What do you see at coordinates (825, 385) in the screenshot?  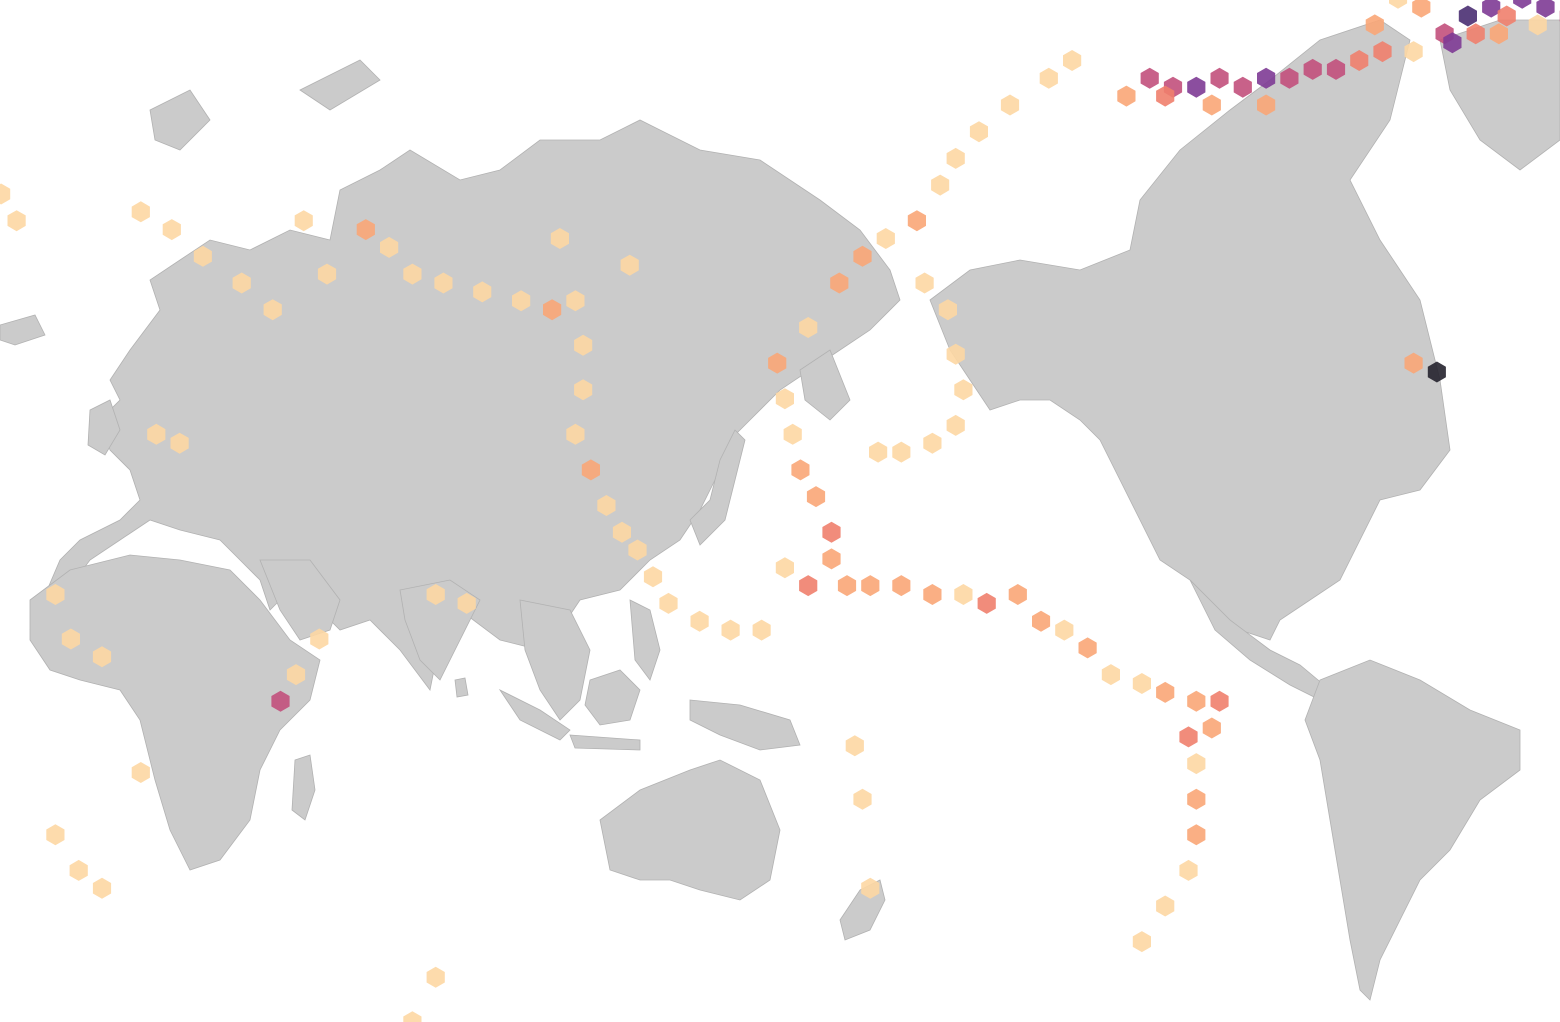 I see `landmass-kamchatka` at bounding box center [825, 385].